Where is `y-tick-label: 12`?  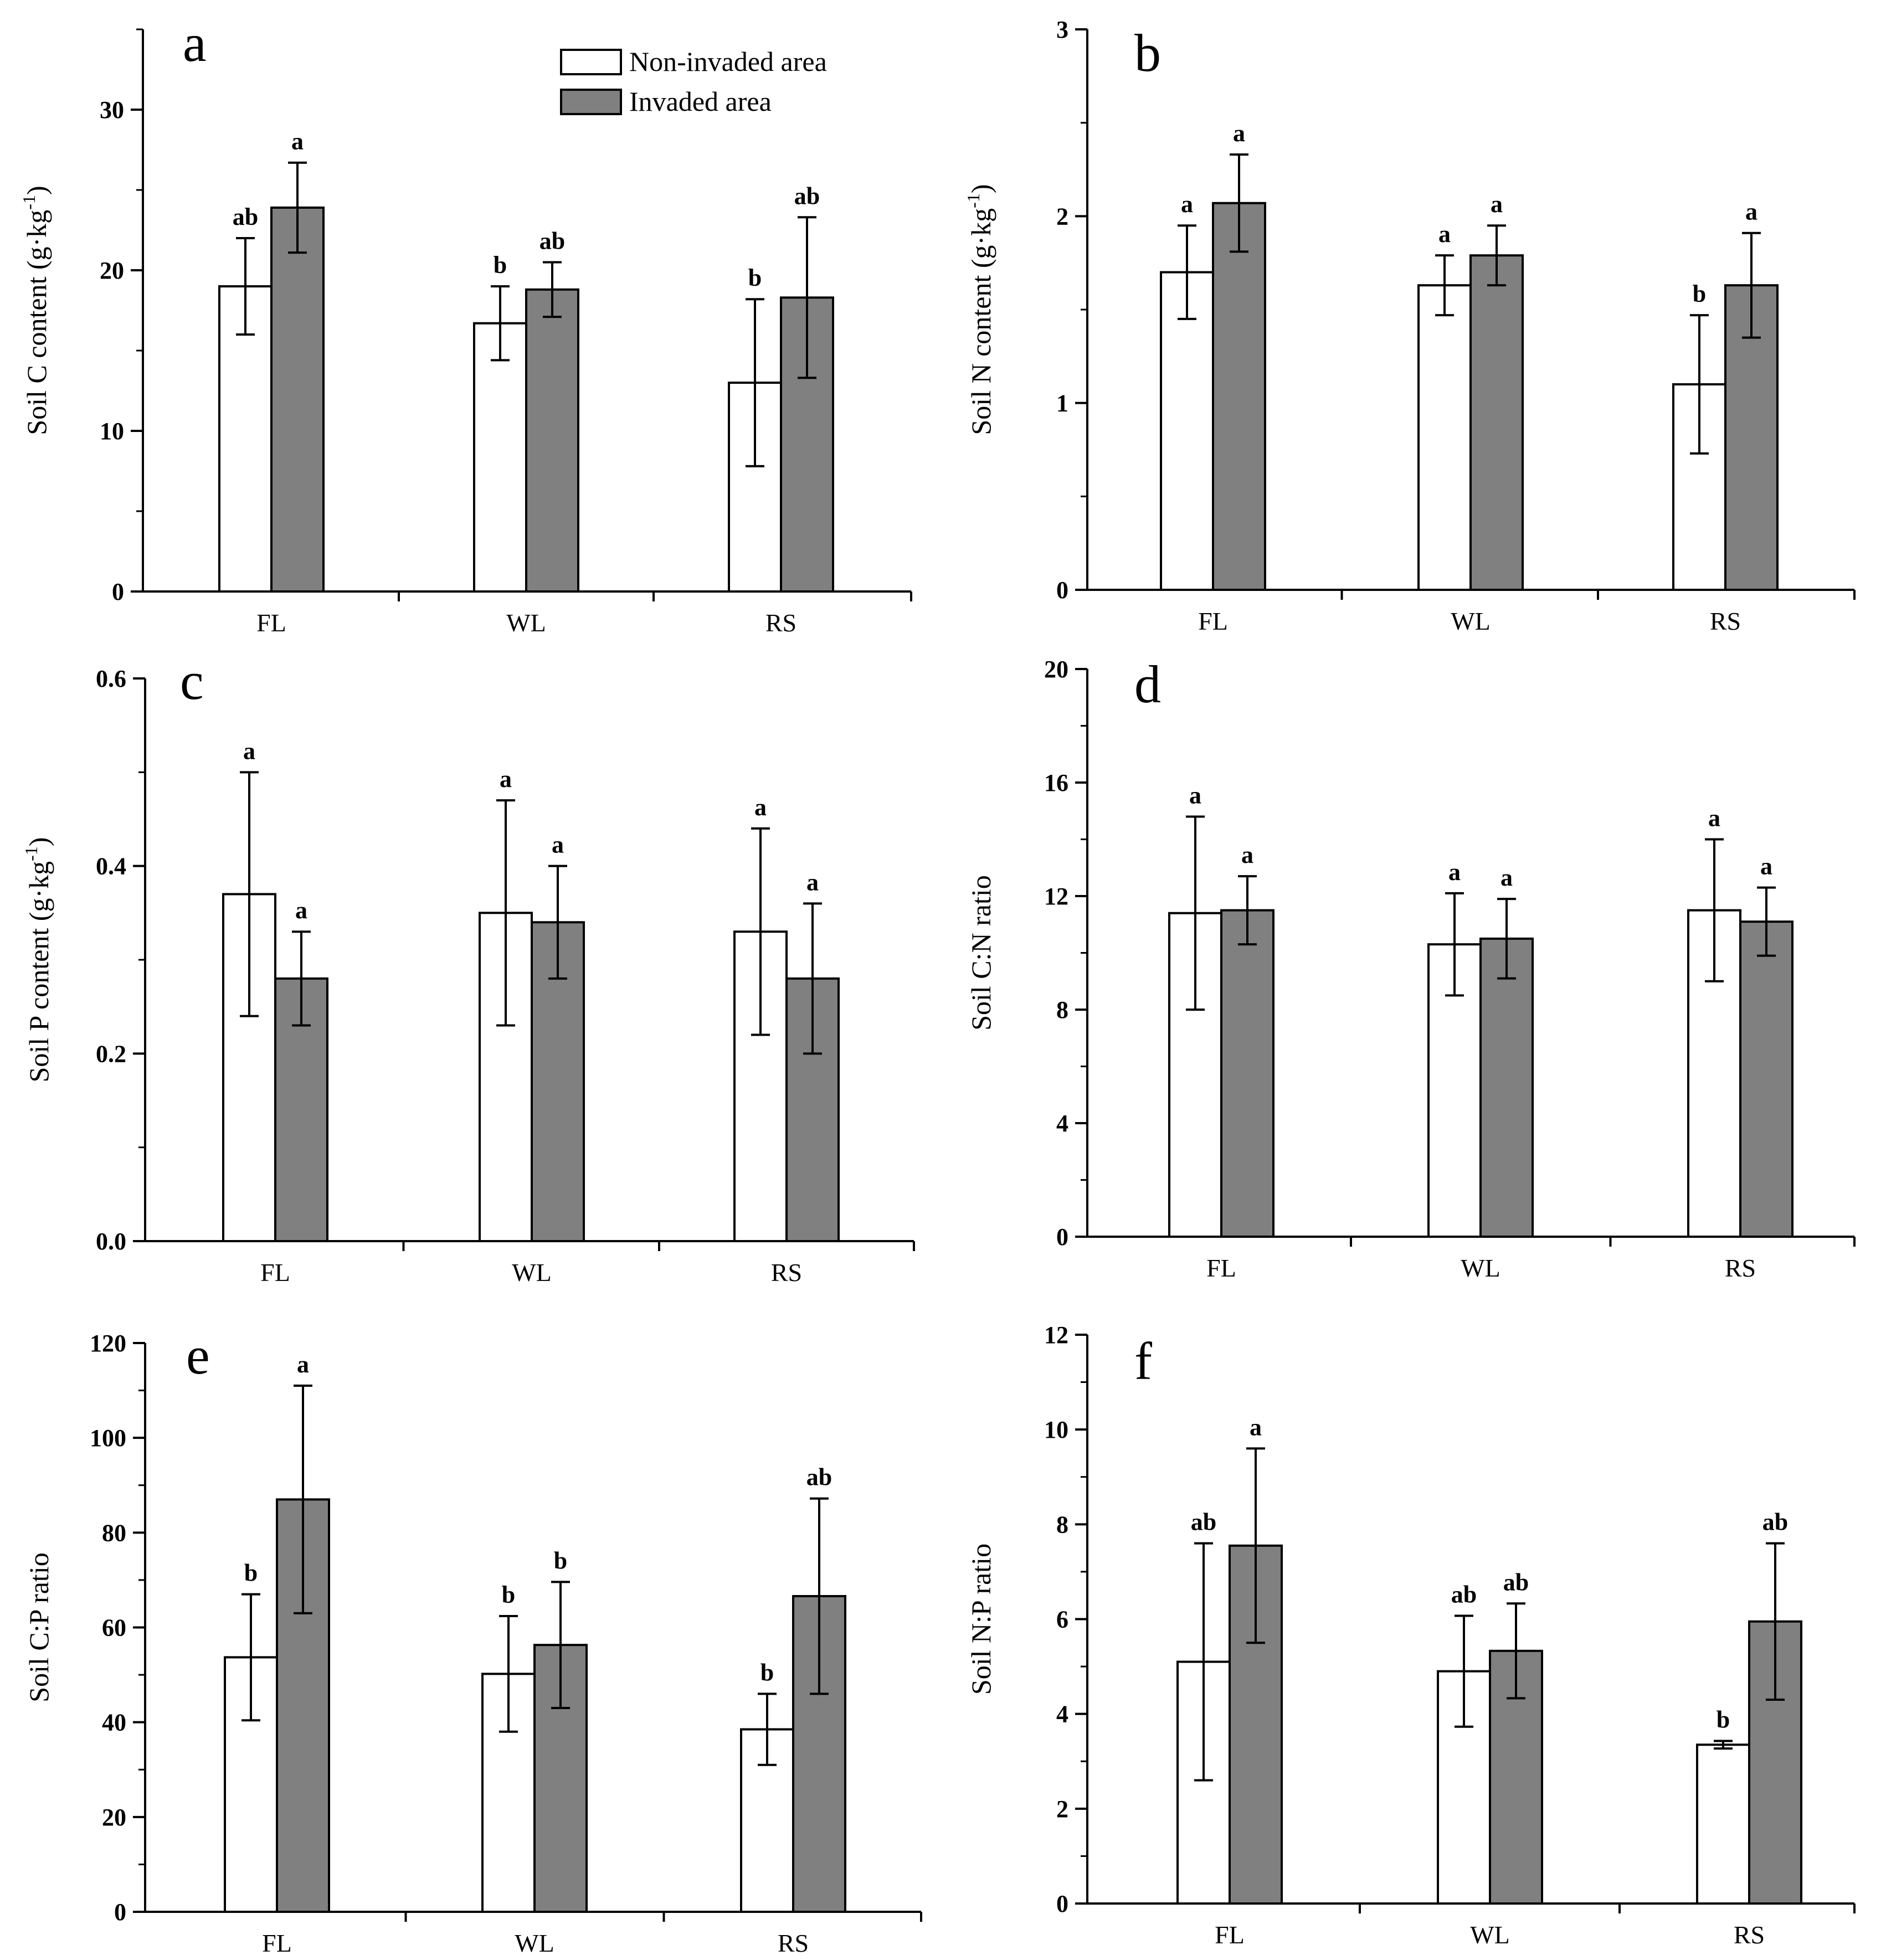
y-tick-label: 12 is located at coordinates (1056, 896).